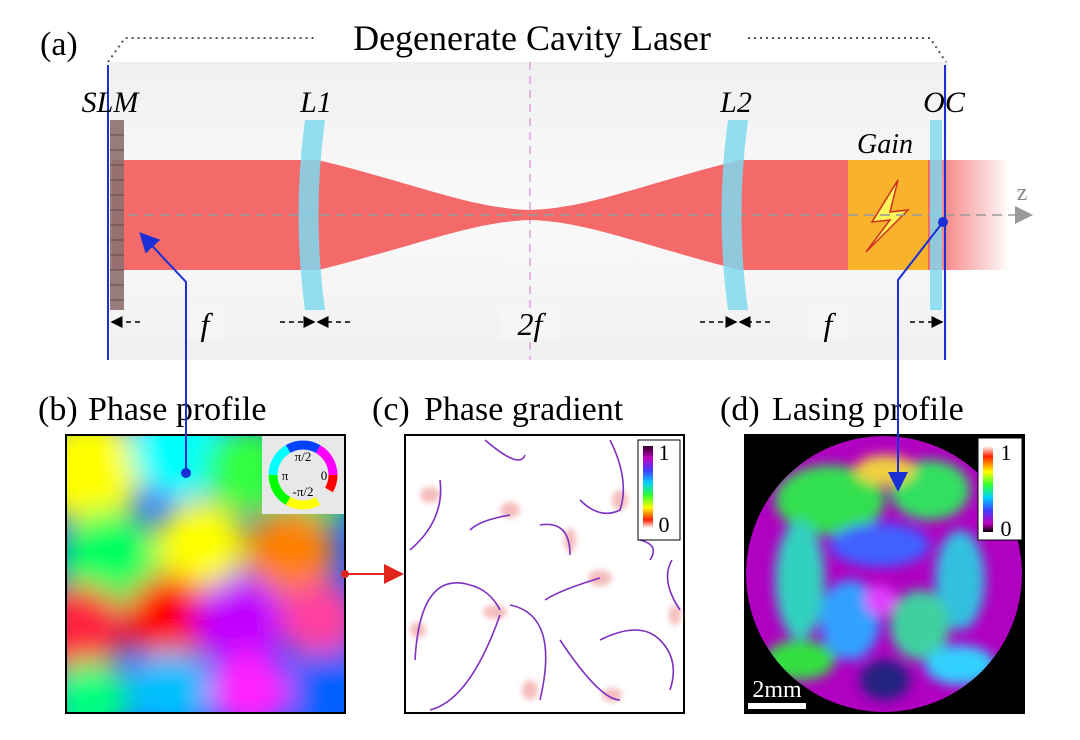 This screenshot has height=740, width=1080. Describe the element at coordinates (847, 50) in the screenshot. I see `bracket-right` at that location.